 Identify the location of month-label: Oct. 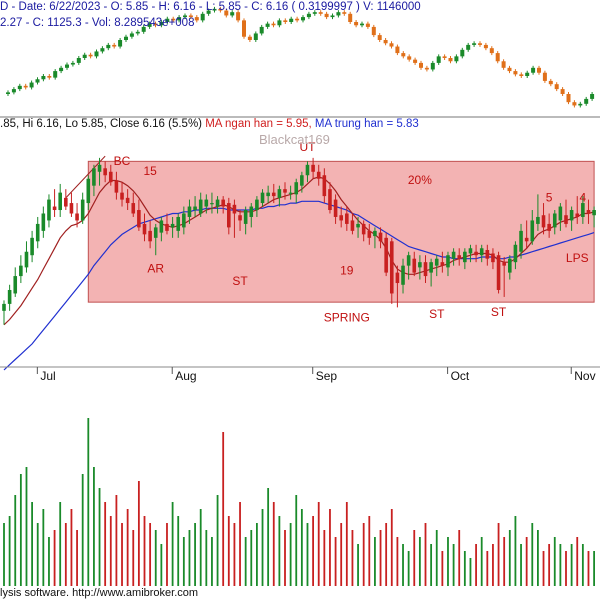
(460, 376).